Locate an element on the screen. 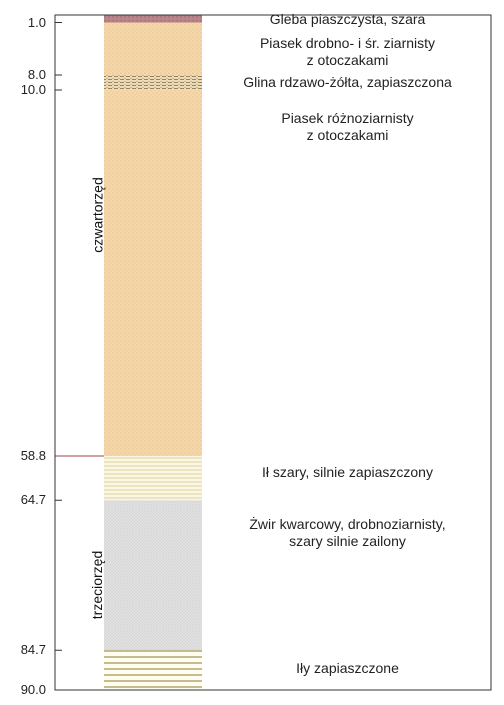  layer-description: Glina rdzawo-żółta, zapiaszczona is located at coordinates (347, 82).